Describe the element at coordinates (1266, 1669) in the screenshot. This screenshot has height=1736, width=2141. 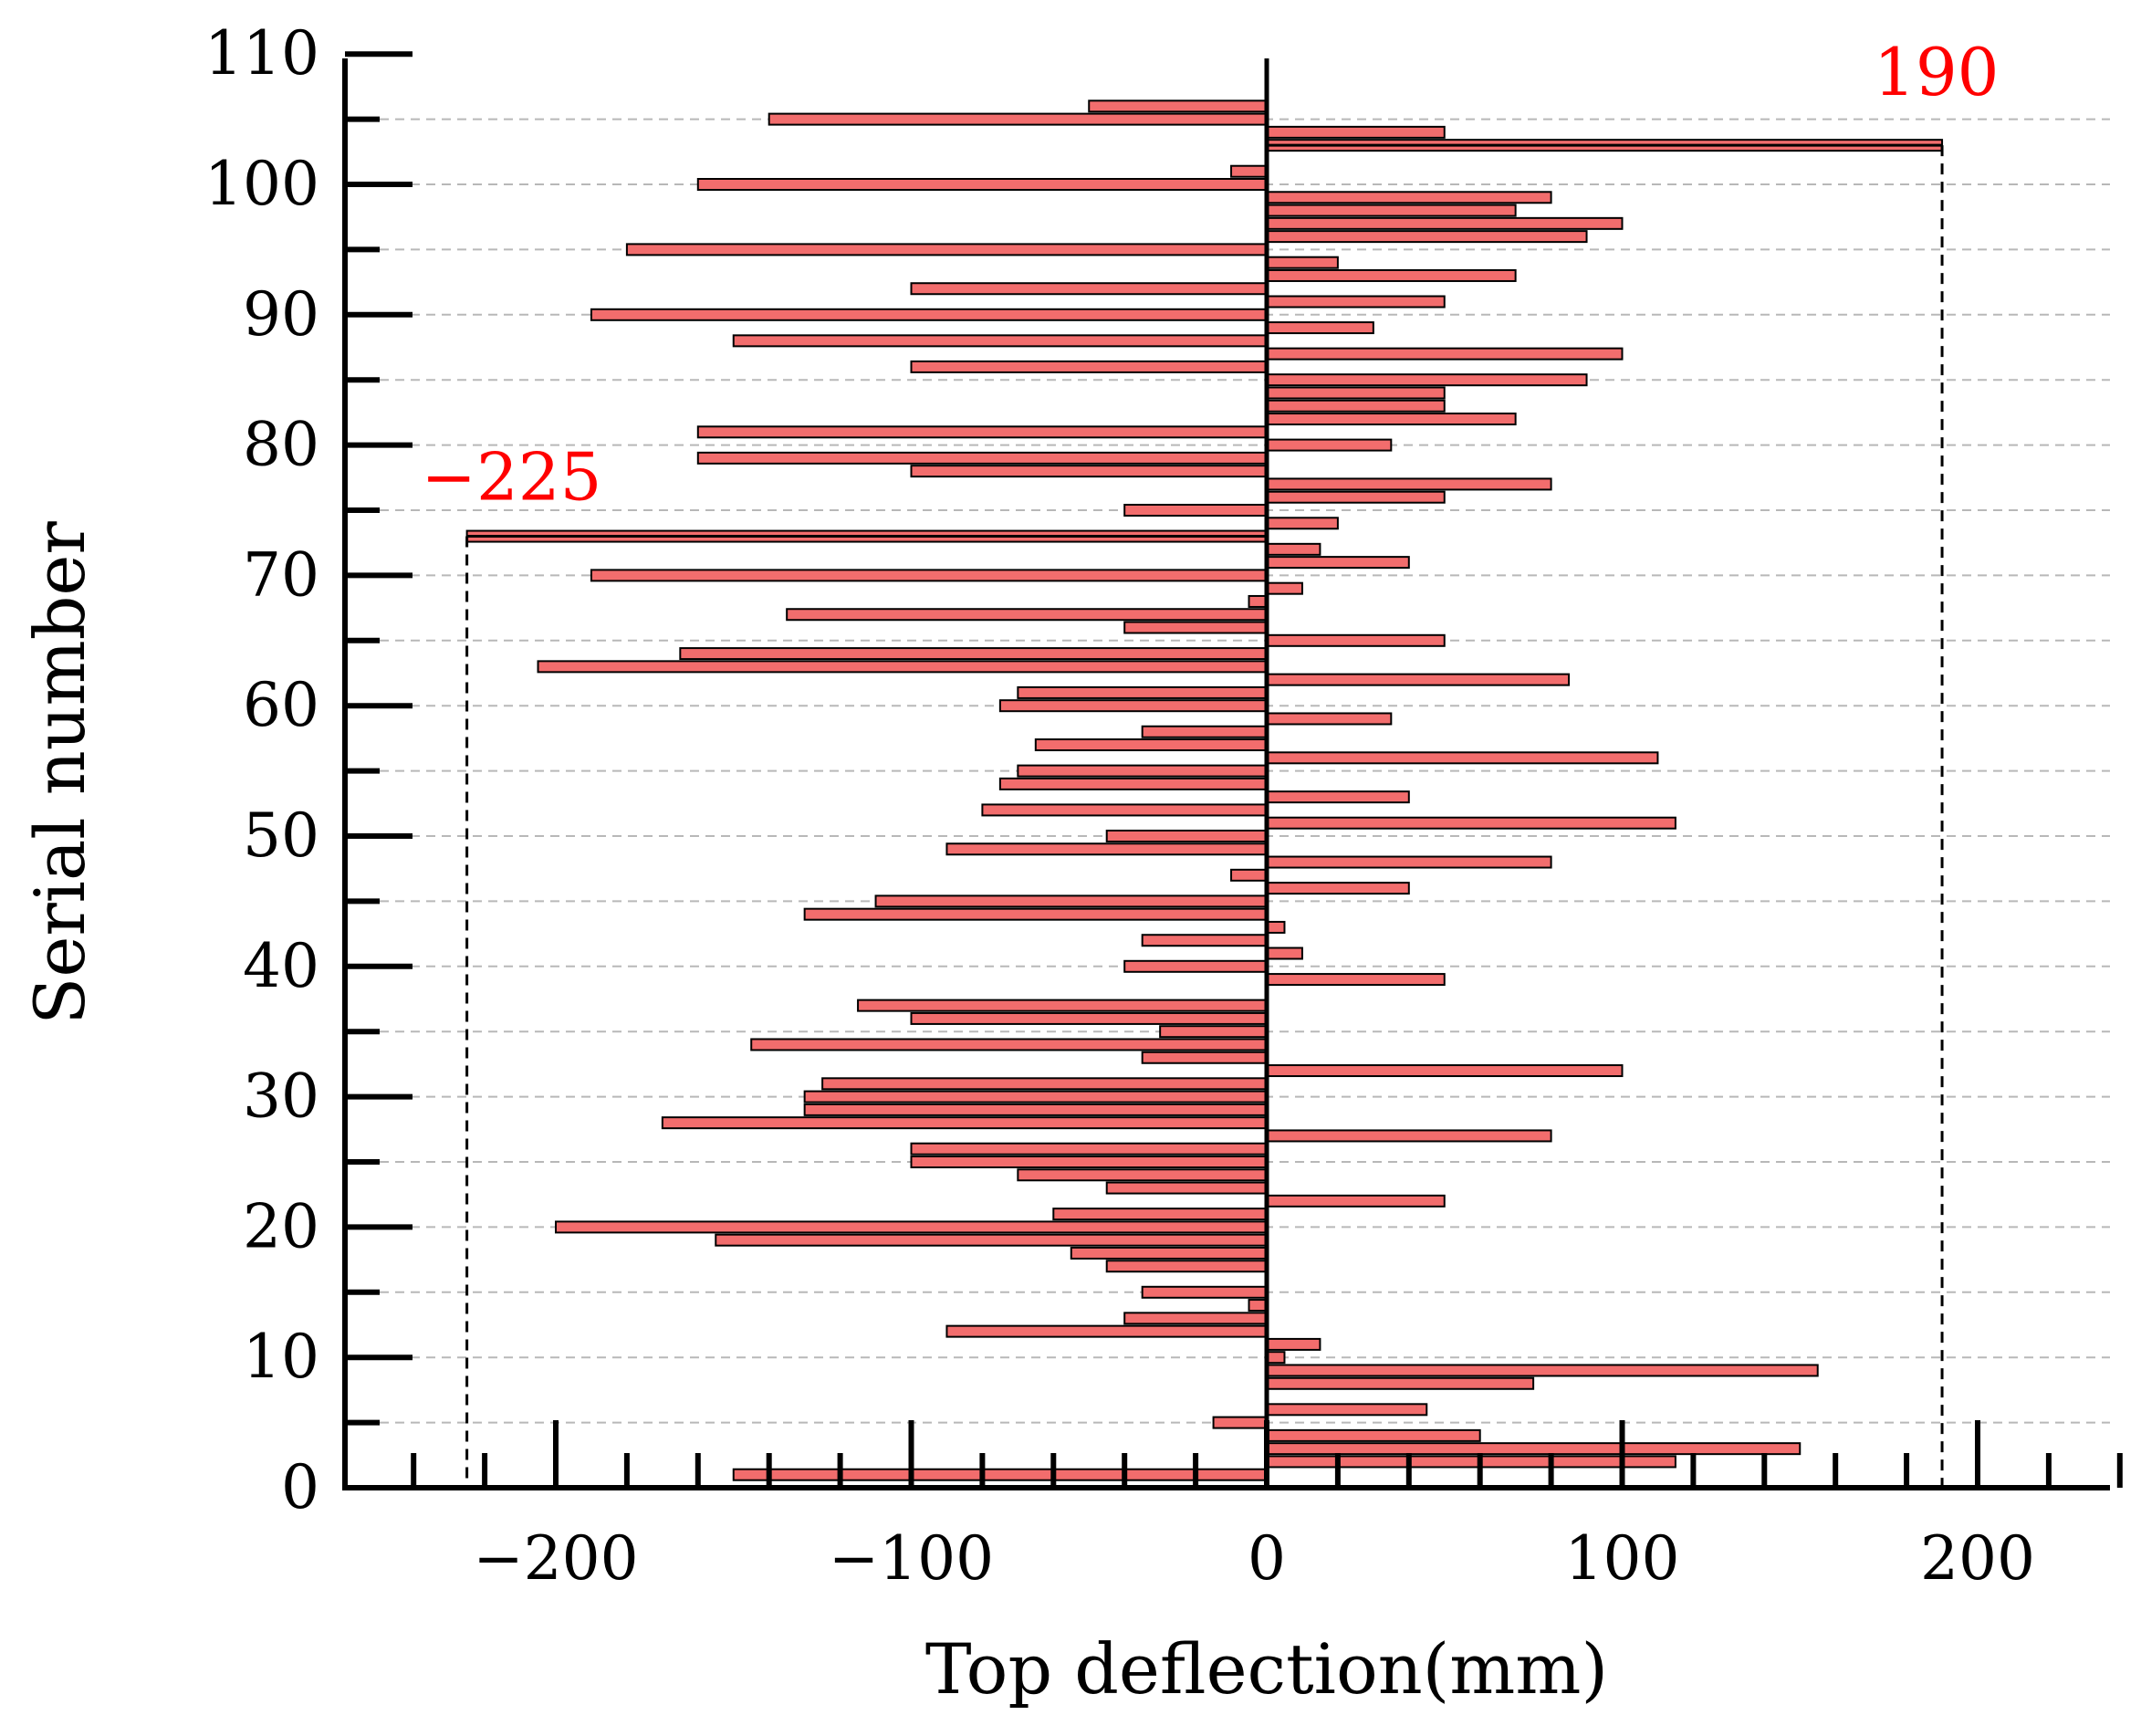
I see `x-axis-title: Top deflection(mm)` at that location.